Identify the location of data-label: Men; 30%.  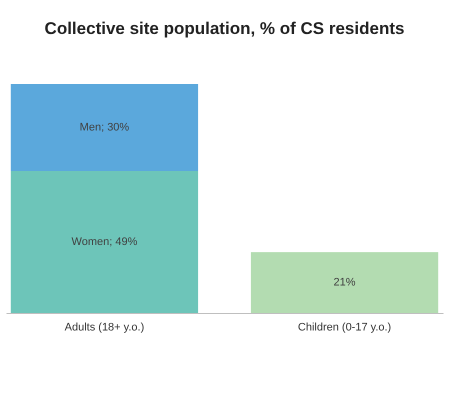
(105, 127).